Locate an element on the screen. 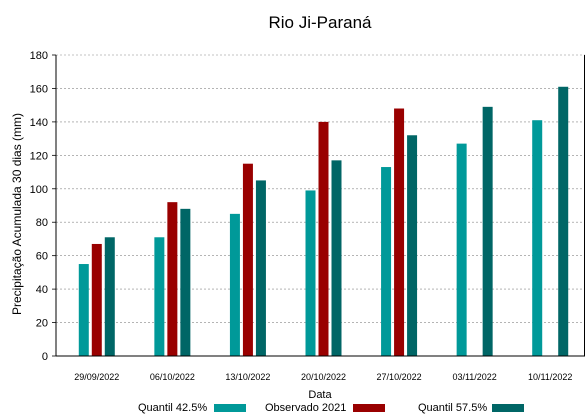  legend-label-2: Quantil 57.5% is located at coordinates (452, 408).